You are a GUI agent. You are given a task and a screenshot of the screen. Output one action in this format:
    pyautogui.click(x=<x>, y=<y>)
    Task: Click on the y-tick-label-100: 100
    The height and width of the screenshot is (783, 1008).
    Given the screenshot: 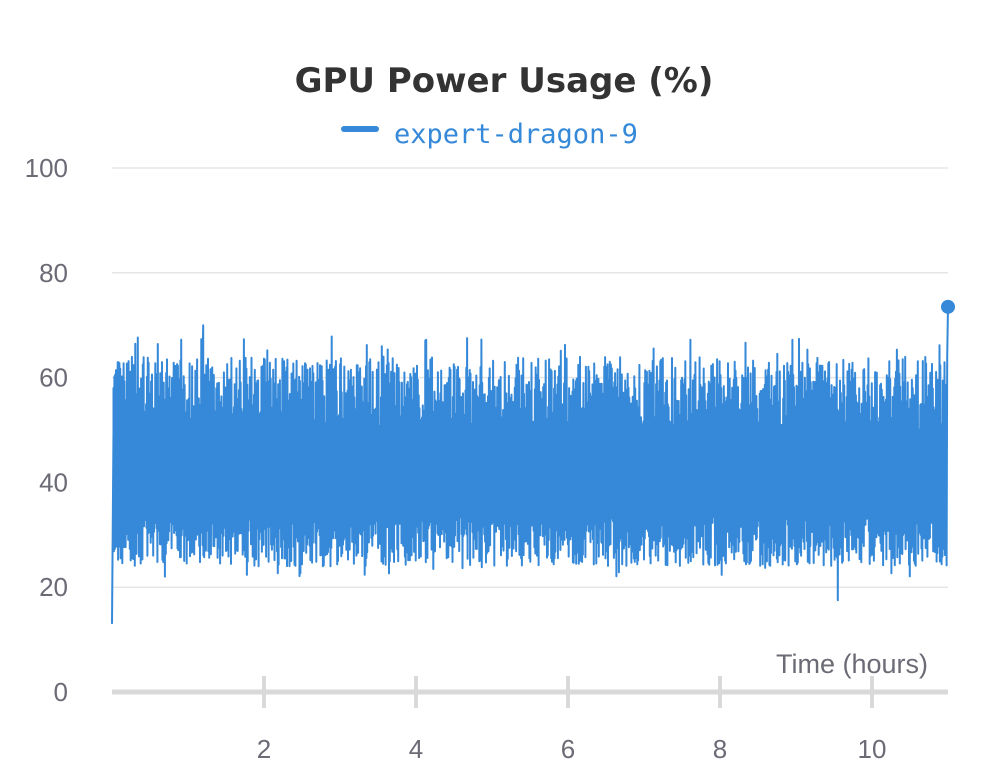 What is the action you would take?
    pyautogui.click(x=46, y=168)
    